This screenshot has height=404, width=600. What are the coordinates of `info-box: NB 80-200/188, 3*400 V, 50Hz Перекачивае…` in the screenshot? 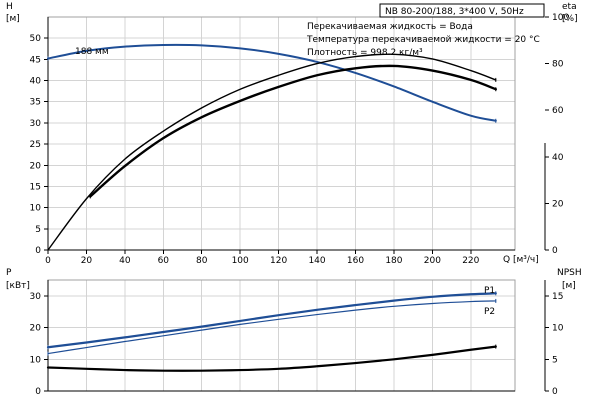 It's located at (425, 30).